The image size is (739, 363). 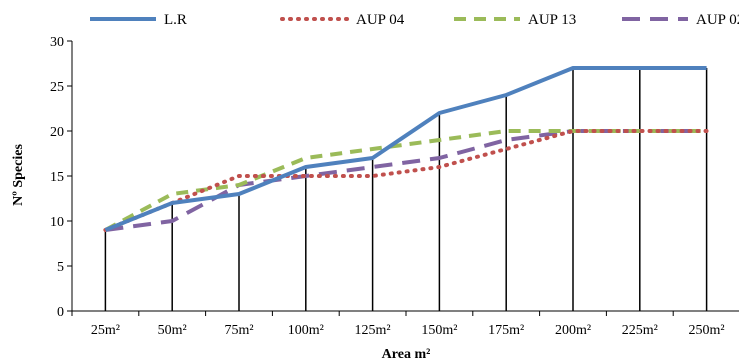 What do you see at coordinates (172, 330) in the screenshot?
I see `x-tick-label: 50m²` at bounding box center [172, 330].